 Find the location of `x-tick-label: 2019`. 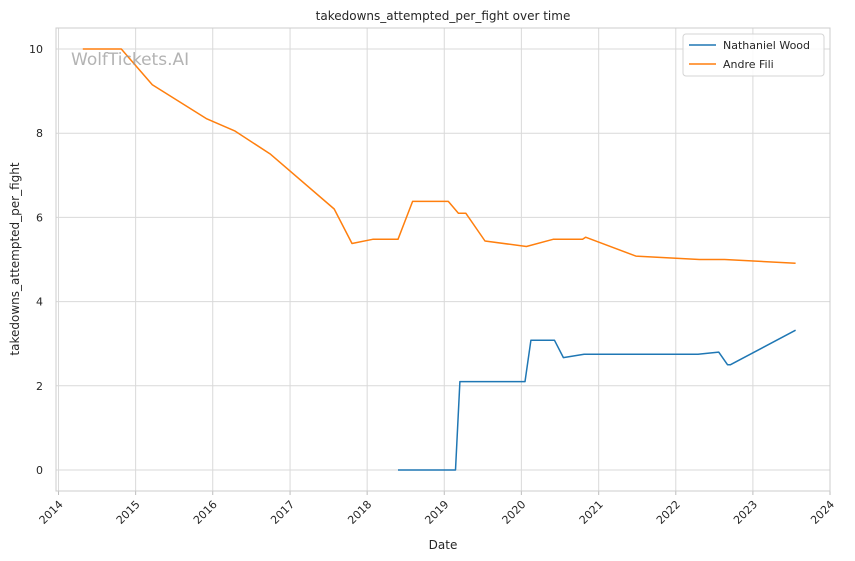

x-tick-label: 2019 is located at coordinates (436, 512).